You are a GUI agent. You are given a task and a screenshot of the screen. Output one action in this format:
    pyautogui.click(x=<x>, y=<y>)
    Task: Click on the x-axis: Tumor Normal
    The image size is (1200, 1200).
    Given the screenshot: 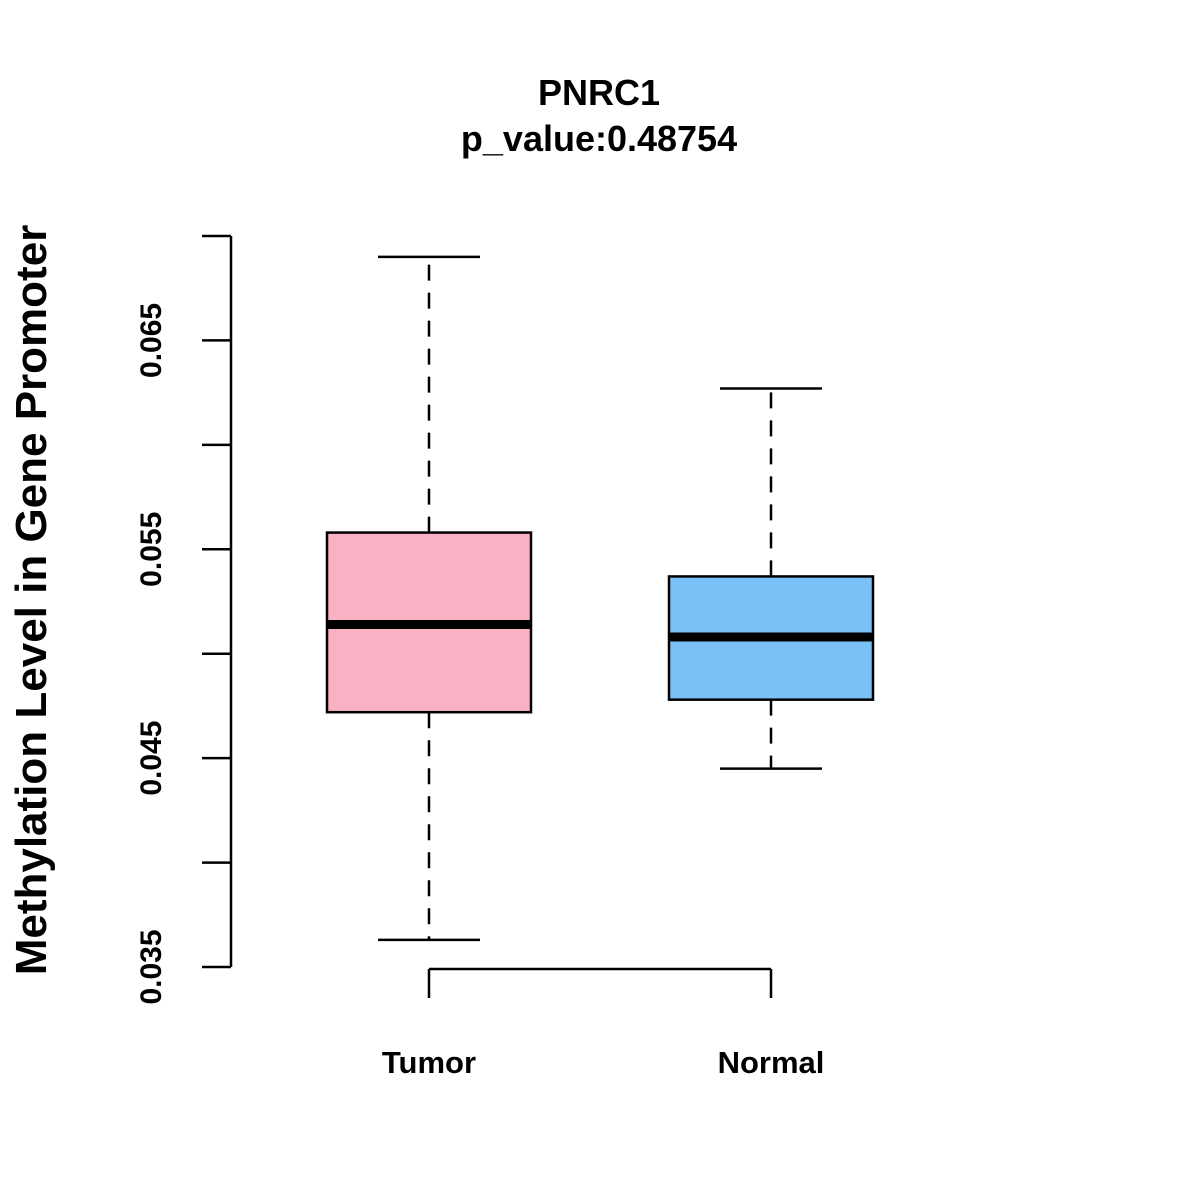 What is the action you would take?
    pyautogui.click(x=603, y=1023)
    